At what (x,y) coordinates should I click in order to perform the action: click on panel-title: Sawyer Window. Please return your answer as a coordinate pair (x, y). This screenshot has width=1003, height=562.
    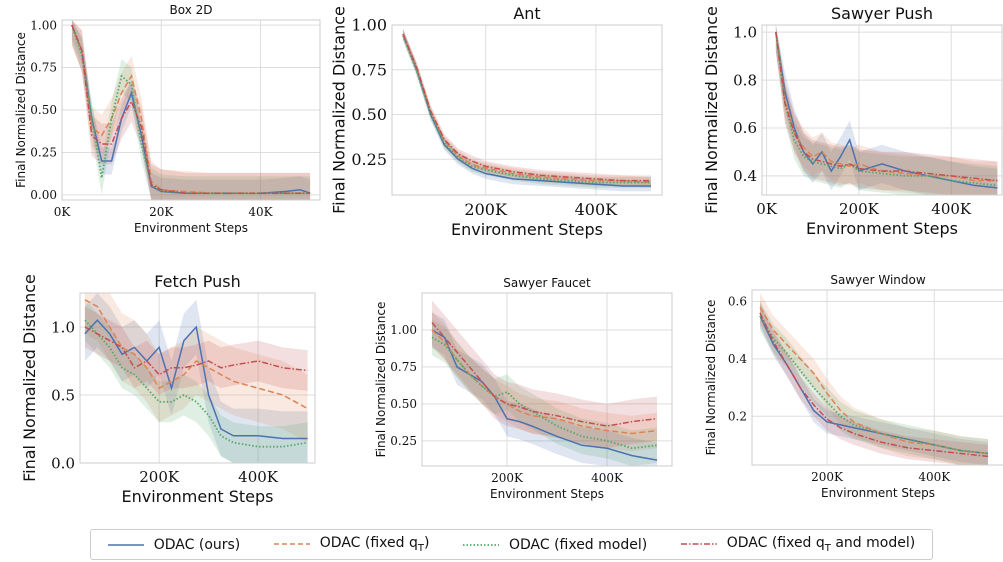
    Looking at the image, I should click on (878, 280).